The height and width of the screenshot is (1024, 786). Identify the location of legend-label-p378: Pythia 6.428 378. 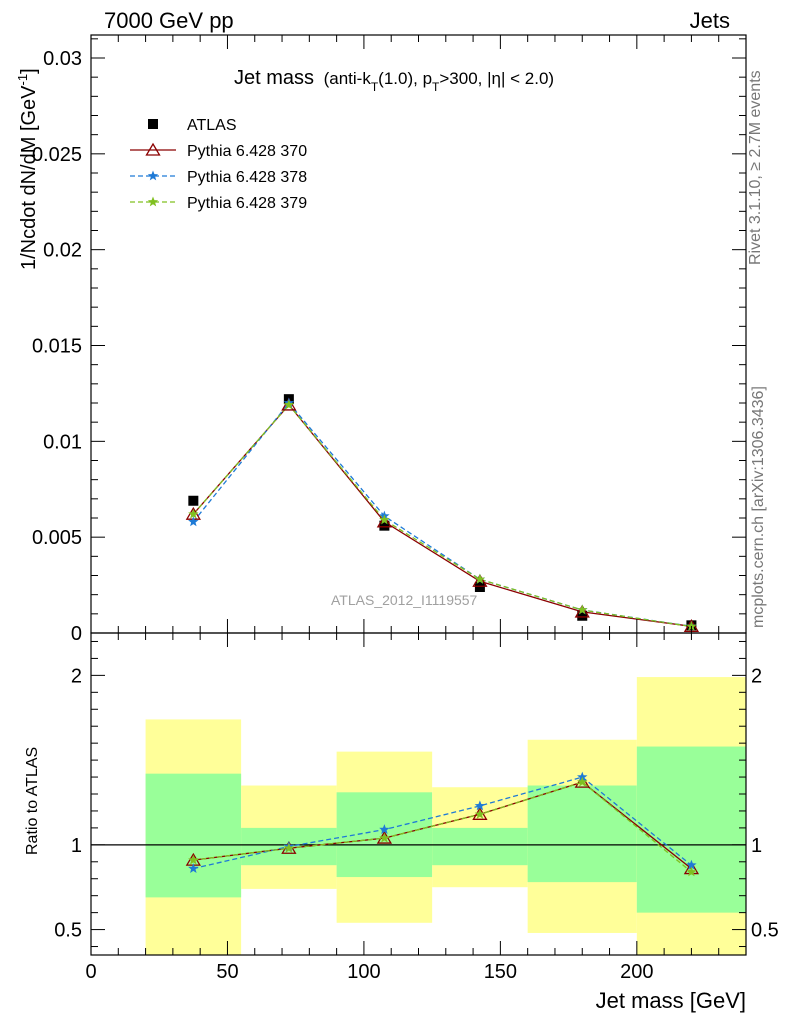
(247, 177).